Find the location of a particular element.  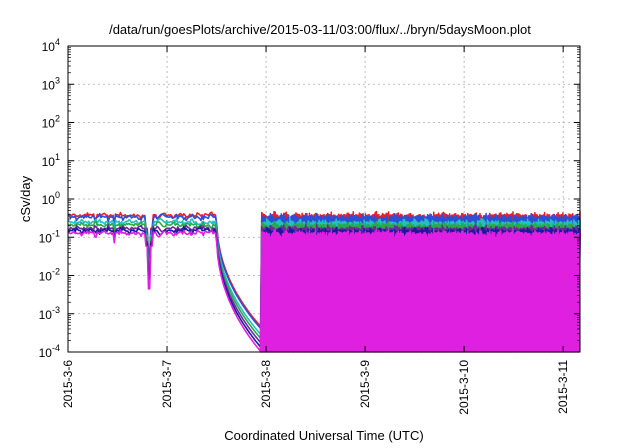

y-tick-label: 10⁴ is located at coordinates (51, 45).